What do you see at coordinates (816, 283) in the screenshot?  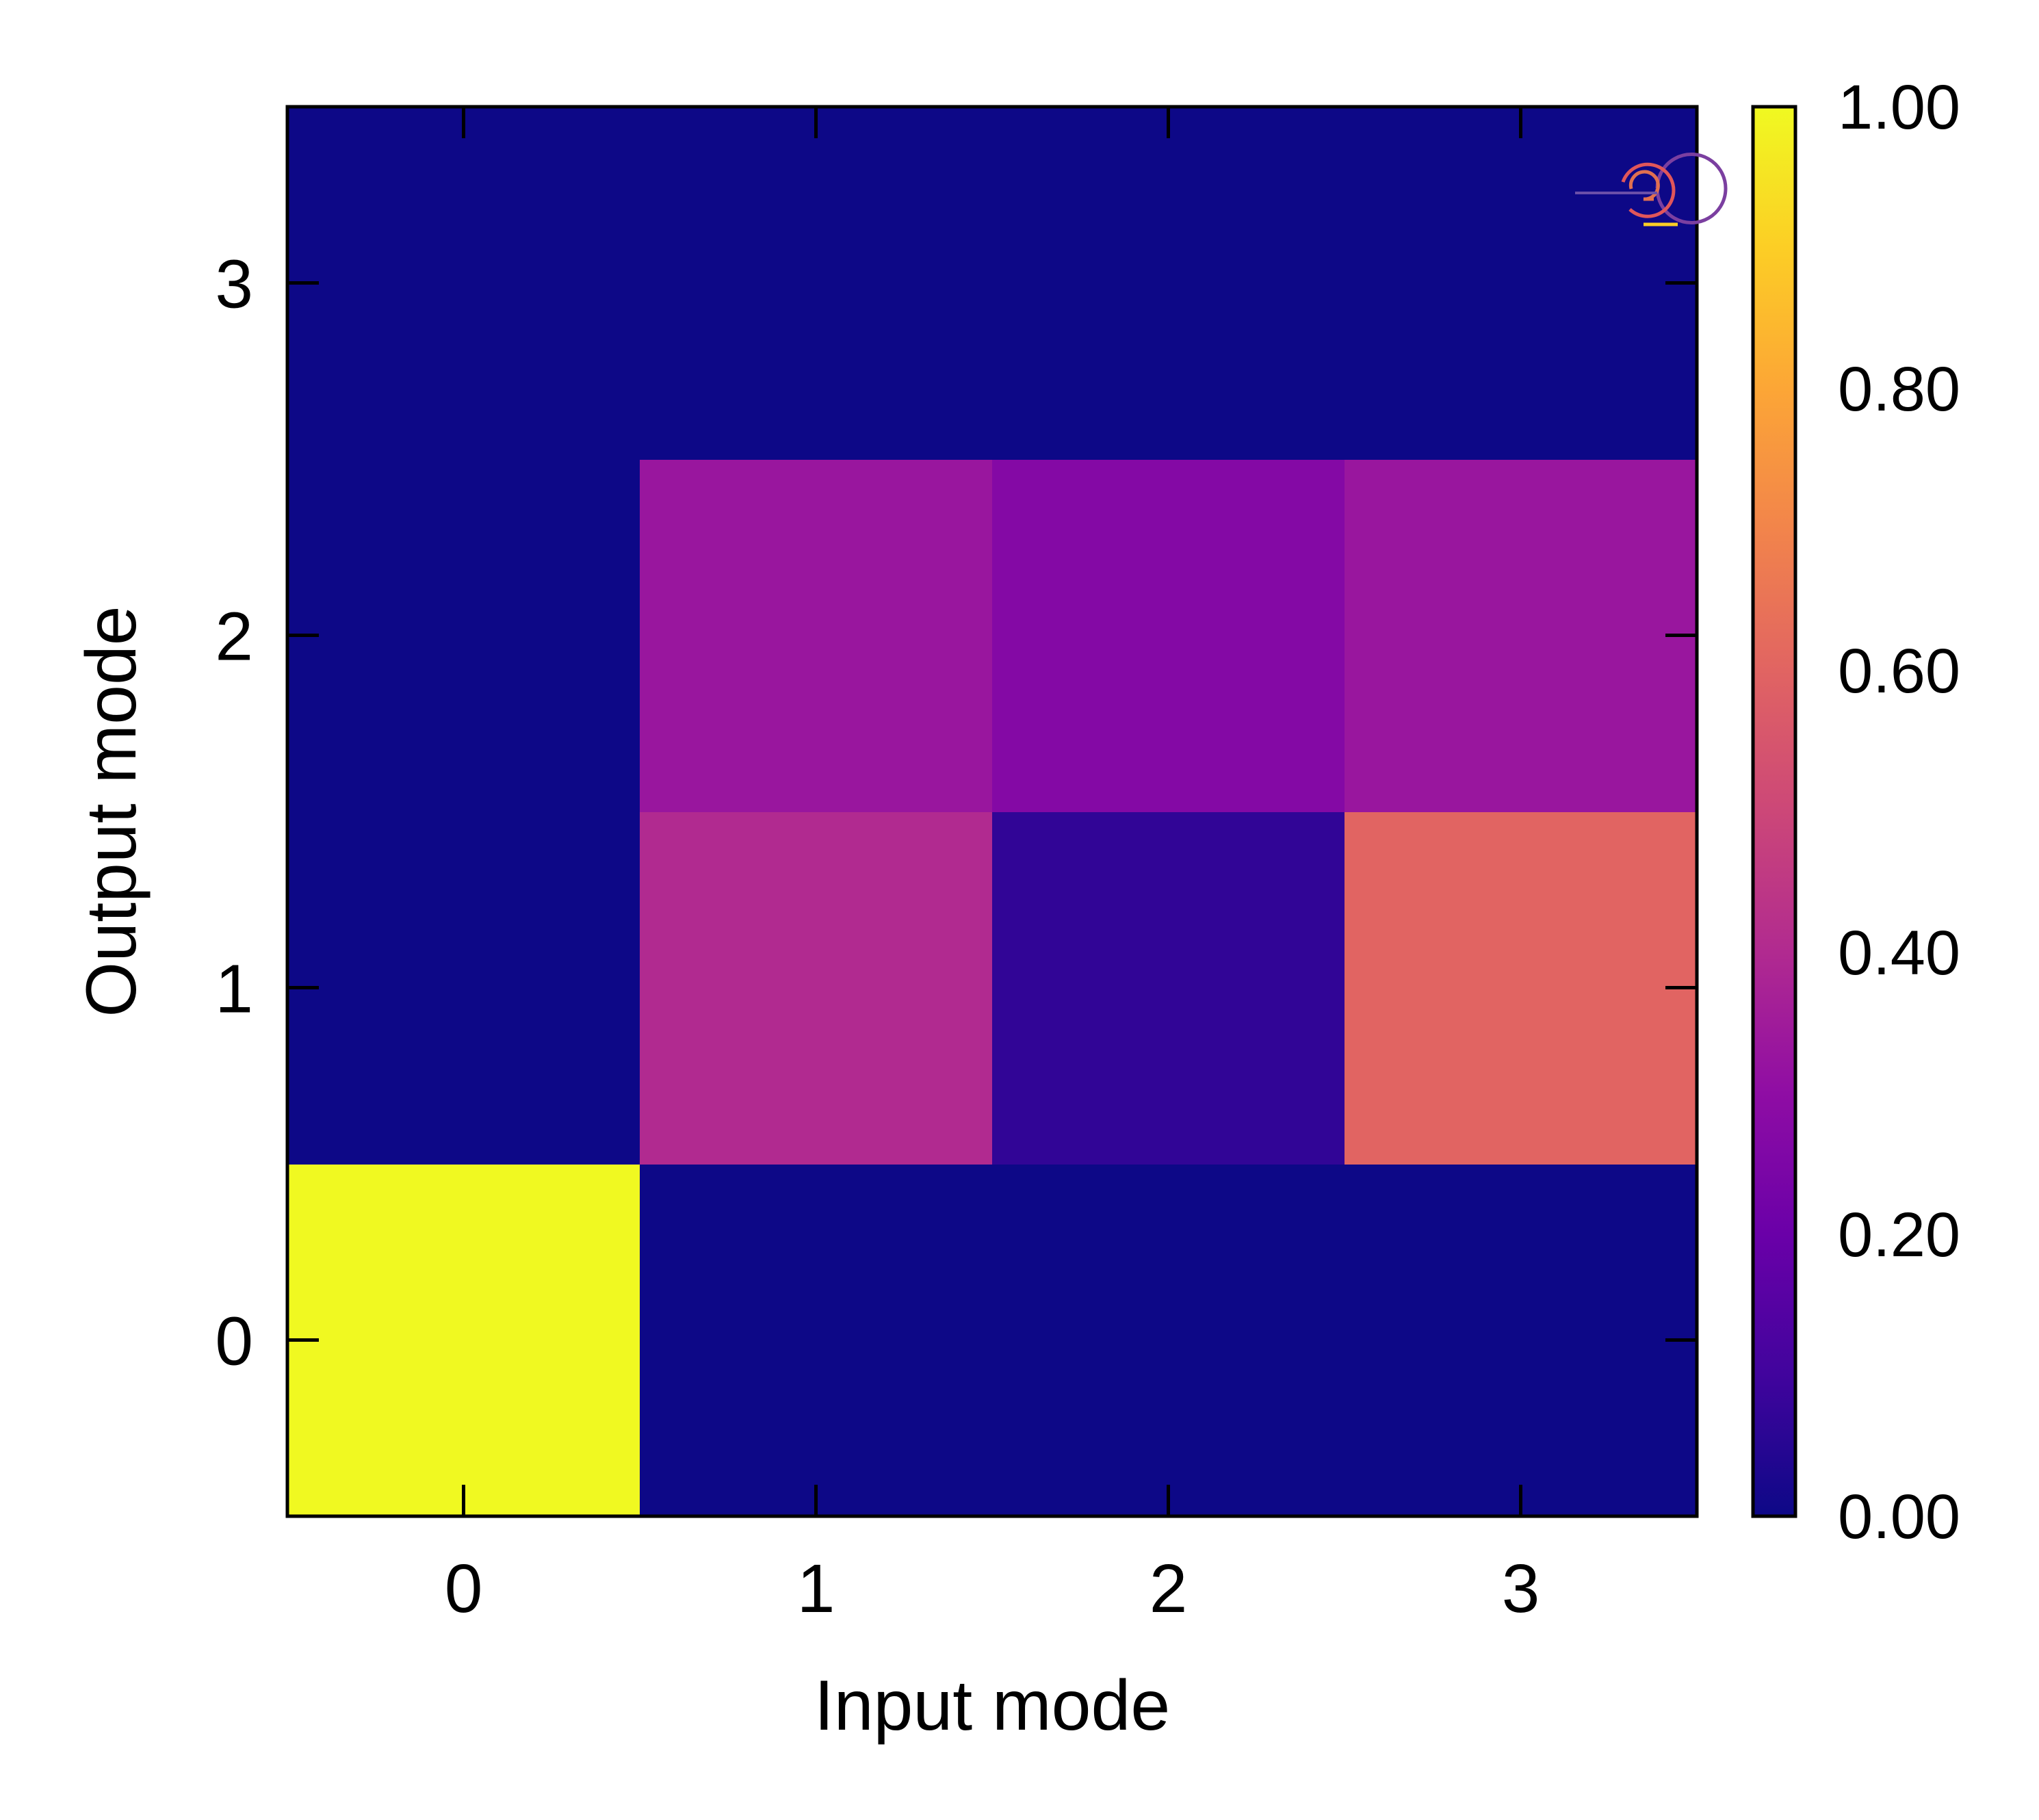 I see `heatmap-cell-out3-in1` at bounding box center [816, 283].